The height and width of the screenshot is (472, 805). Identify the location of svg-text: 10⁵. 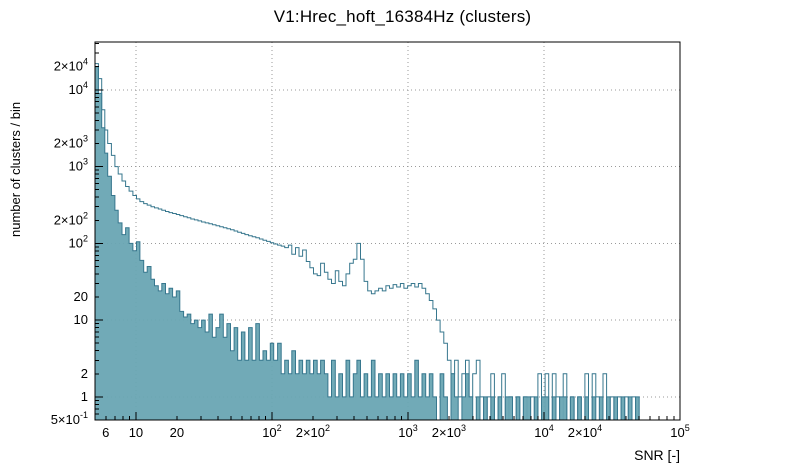
(679, 431).